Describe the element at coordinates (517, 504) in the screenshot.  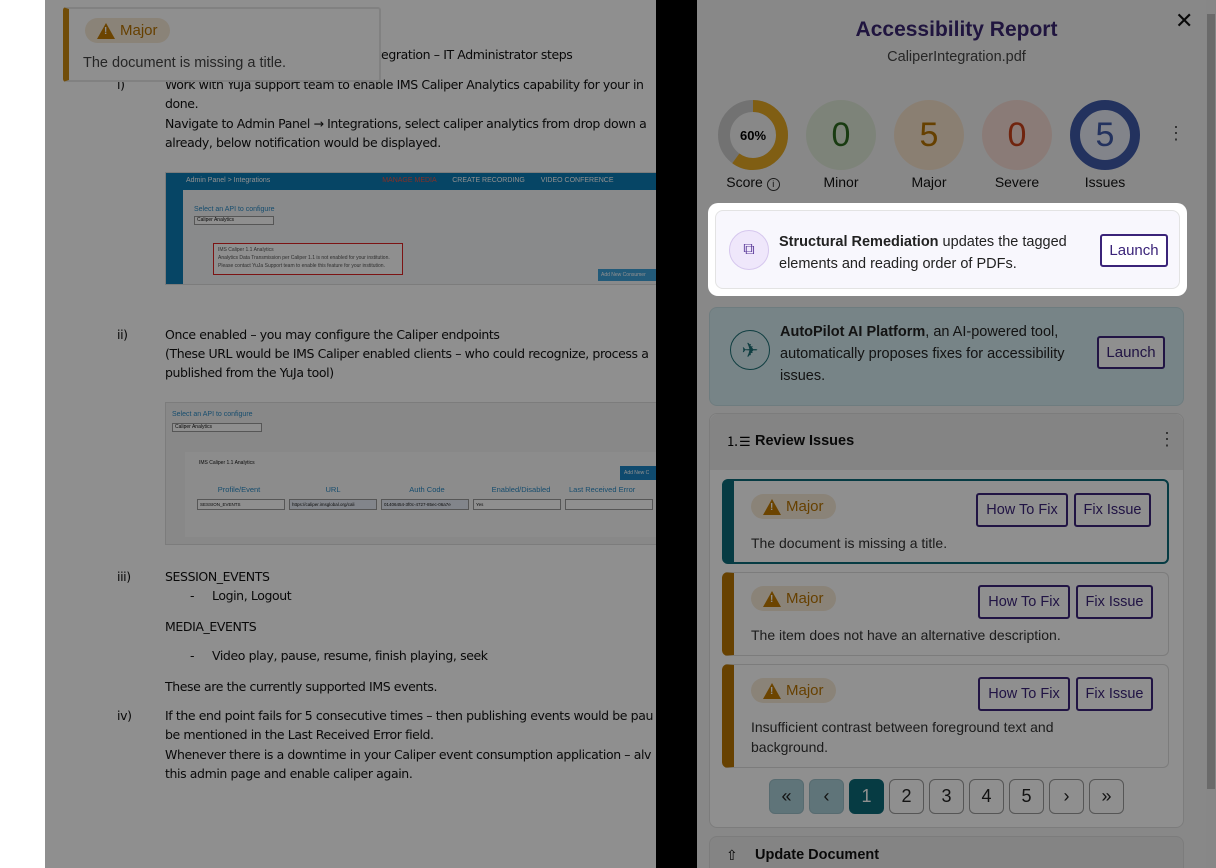
I see `shot-cell: Yes` at that location.